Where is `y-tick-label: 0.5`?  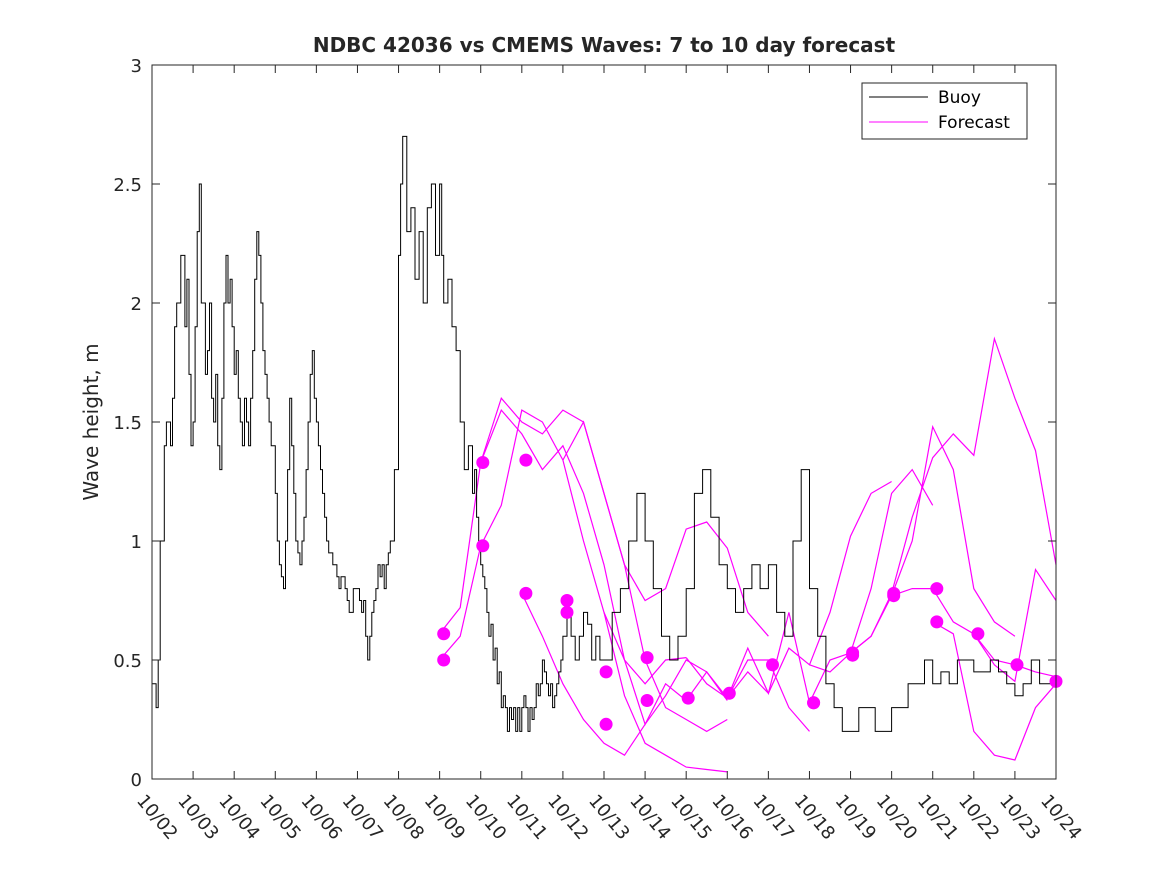
y-tick-label: 0.5 is located at coordinates (127, 661).